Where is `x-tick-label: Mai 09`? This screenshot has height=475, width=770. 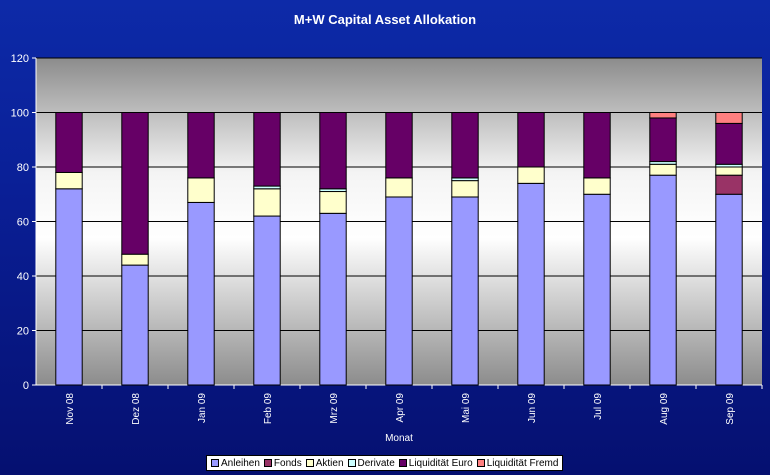
x-tick-label: Mai 09 is located at coordinates (466, 408).